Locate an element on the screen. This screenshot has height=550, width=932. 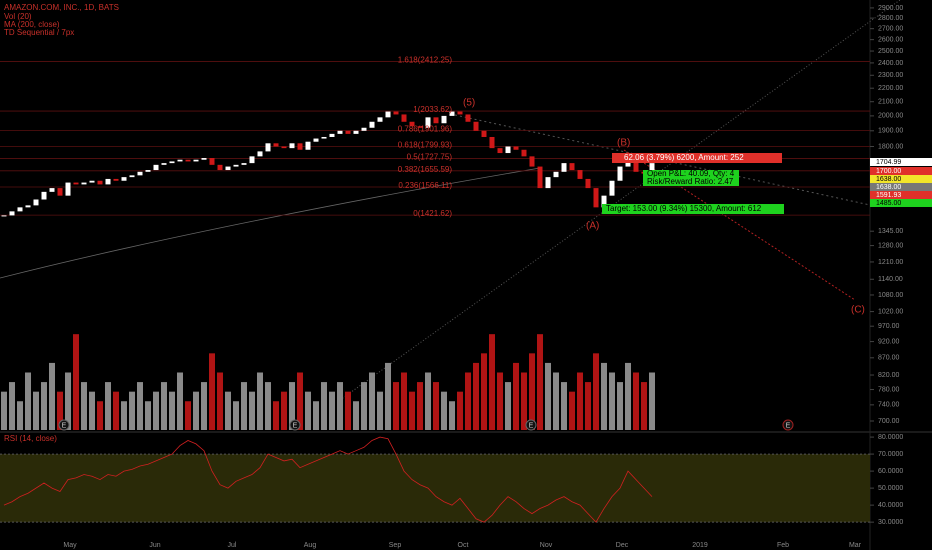
y-tick-label: 2300.00 is located at coordinates (890, 75).